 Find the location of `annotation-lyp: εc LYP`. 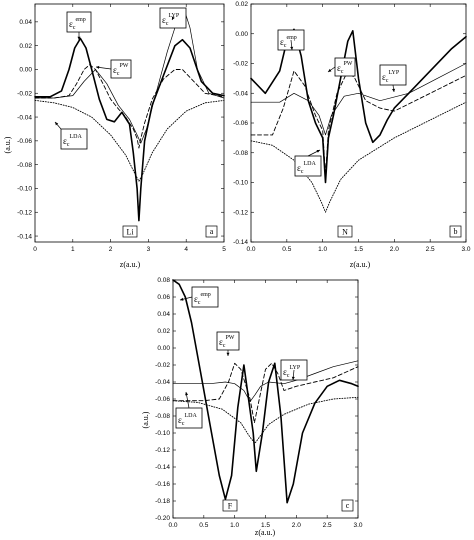

annotation-lyp: εc LYP is located at coordinates (393, 78).